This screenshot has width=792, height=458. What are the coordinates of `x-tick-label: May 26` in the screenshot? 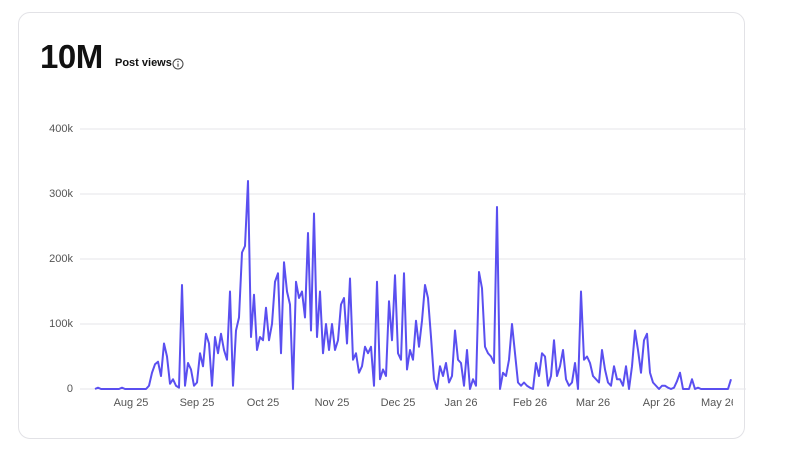 It's located at (719, 403).